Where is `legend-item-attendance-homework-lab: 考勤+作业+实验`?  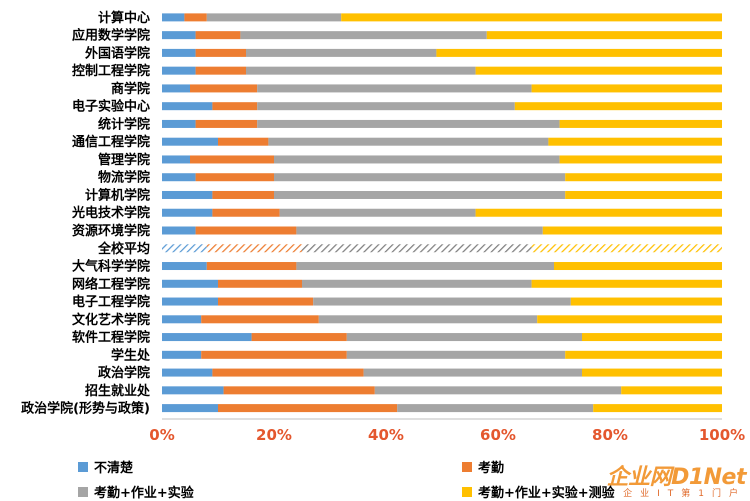 legend-item-attendance-homework-lab: 考勤+作业+实验 is located at coordinates (136, 491).